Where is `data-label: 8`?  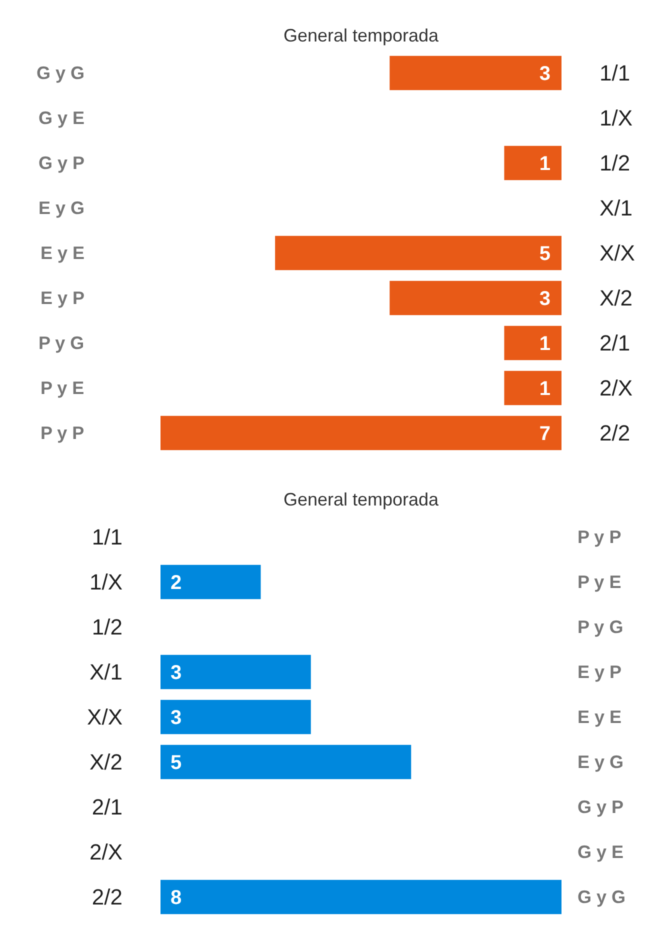 data-label: 8 is located at coordinates (176, 898).